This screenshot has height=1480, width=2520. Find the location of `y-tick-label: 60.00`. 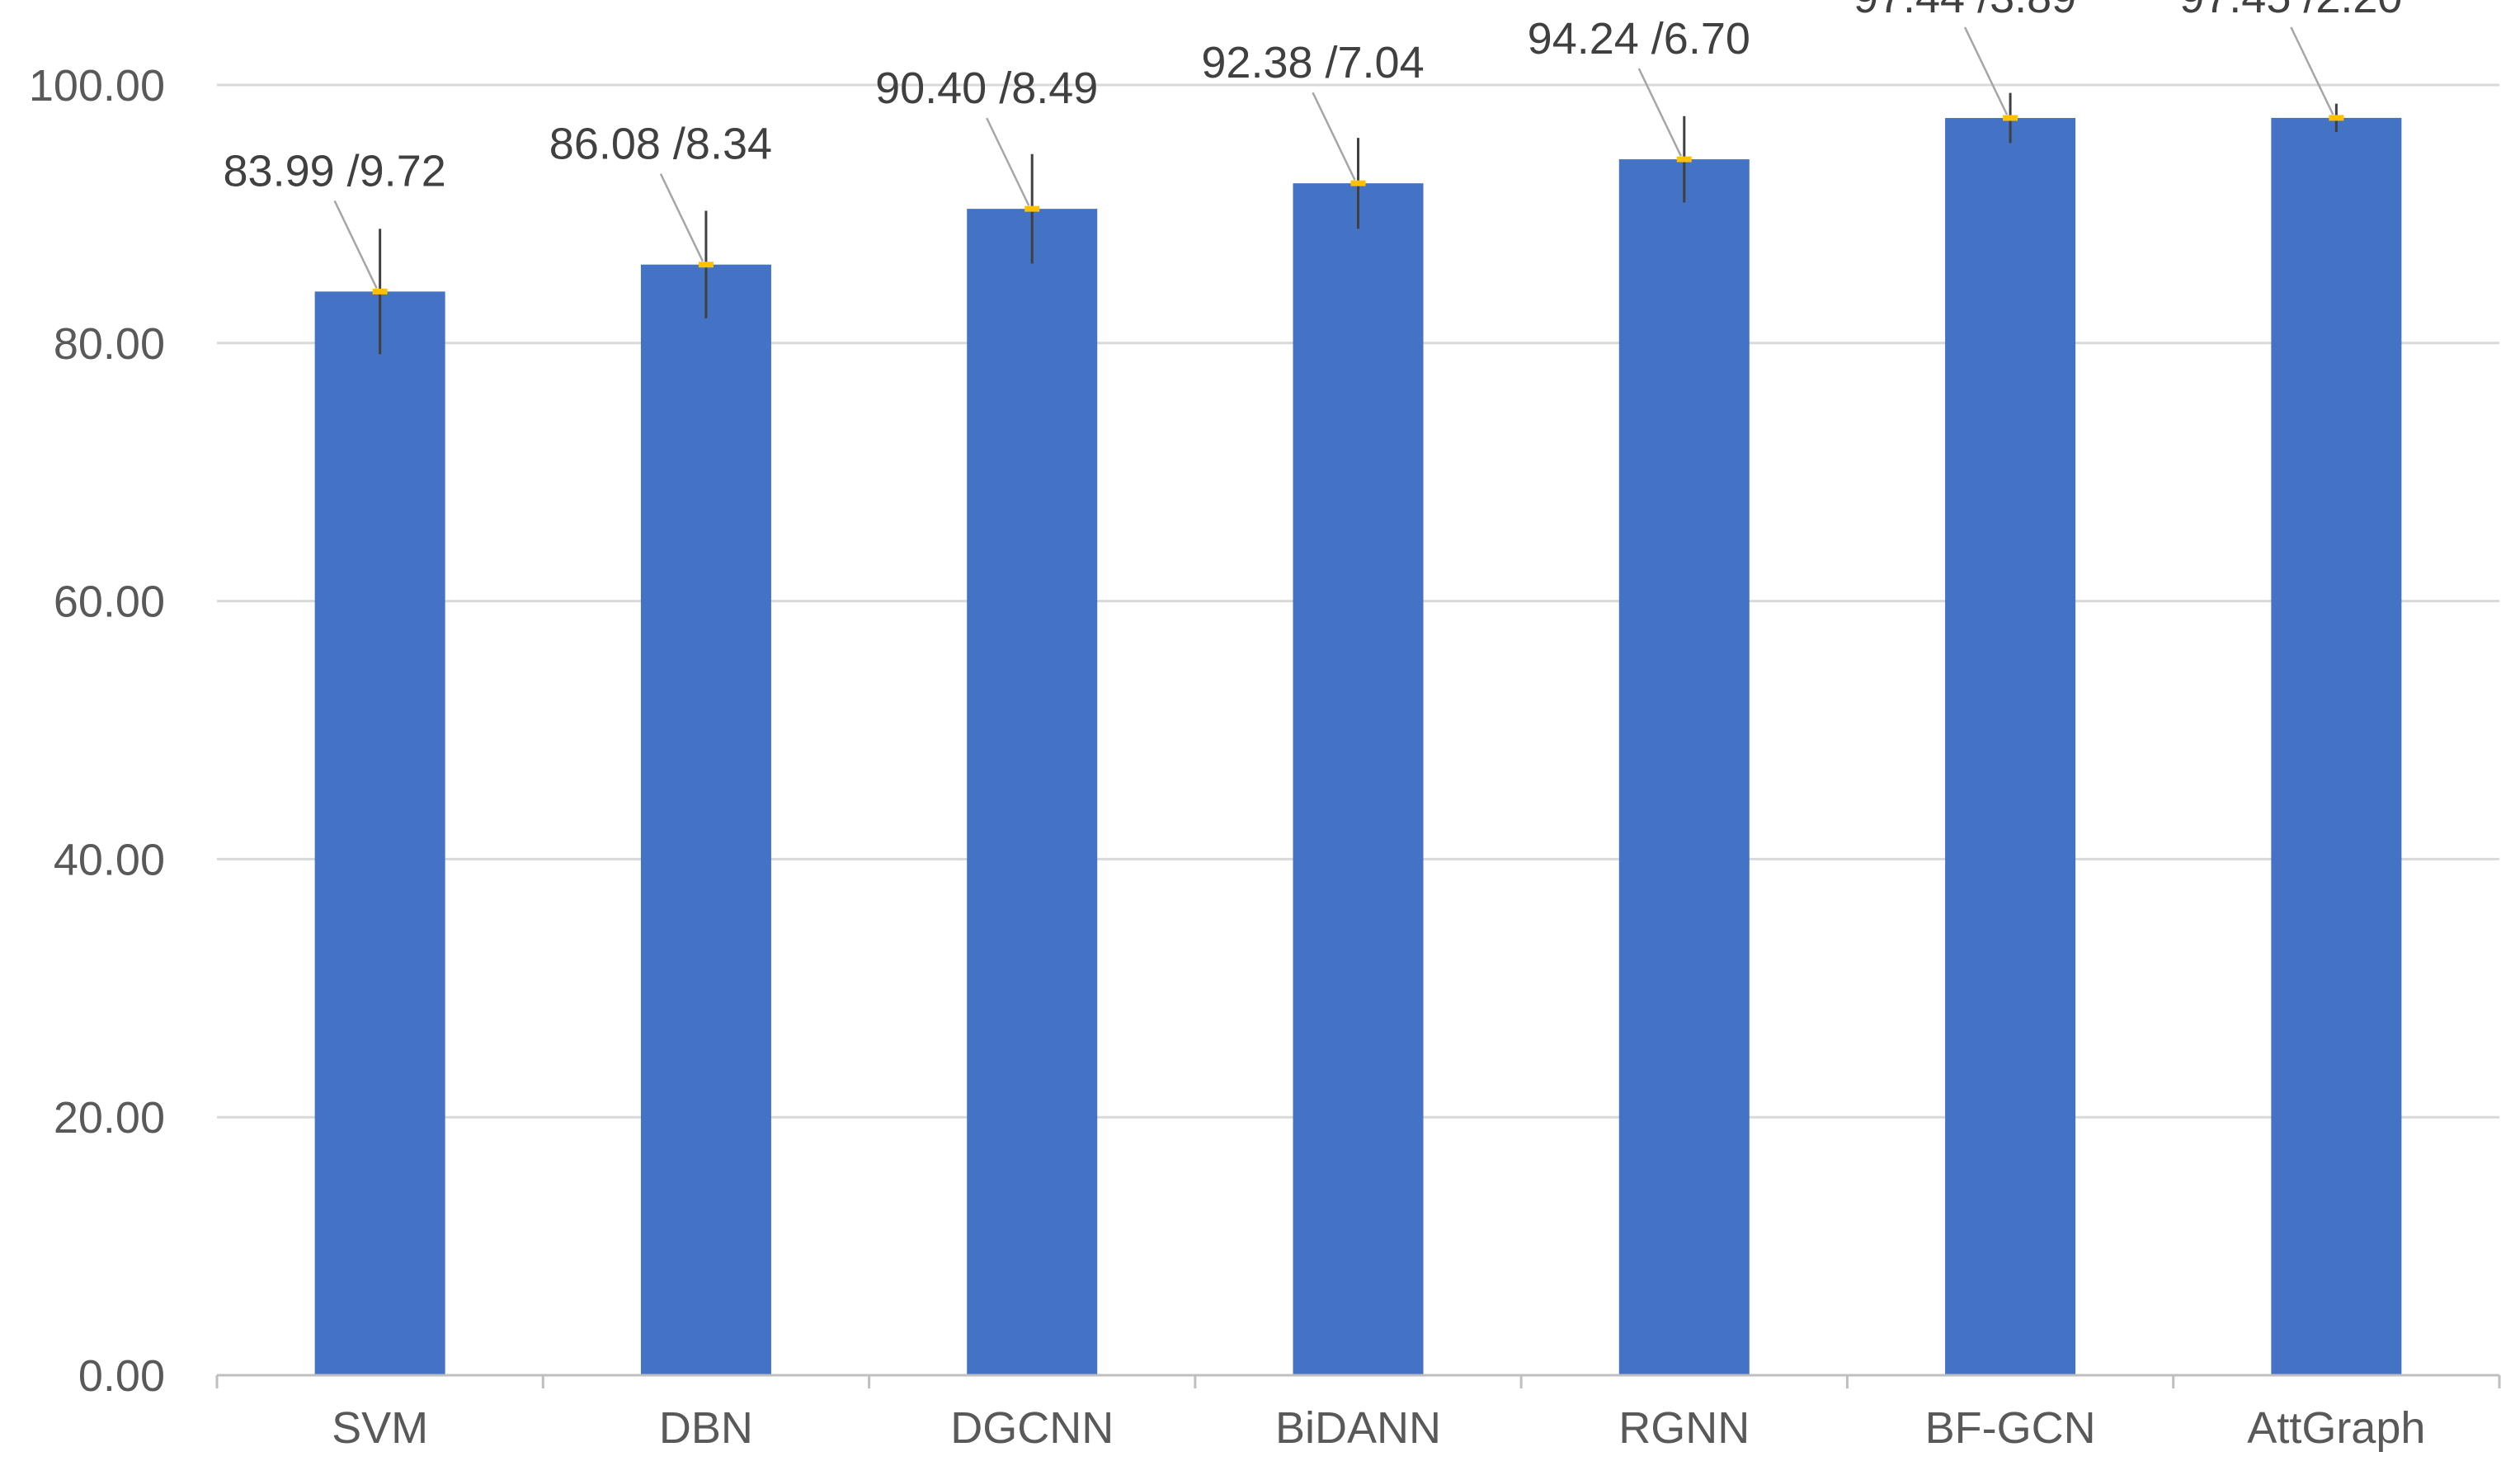

y-tick-label: 60.00 is located at coordinates (109, 602).